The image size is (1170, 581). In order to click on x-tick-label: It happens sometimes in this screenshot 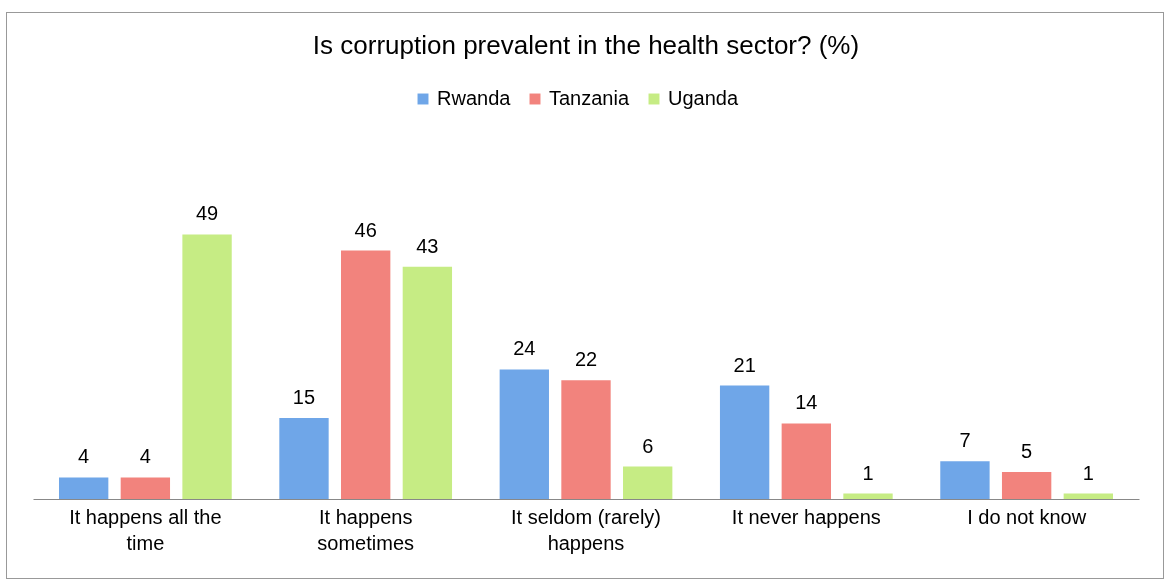, I will do `click(366, 529)`.